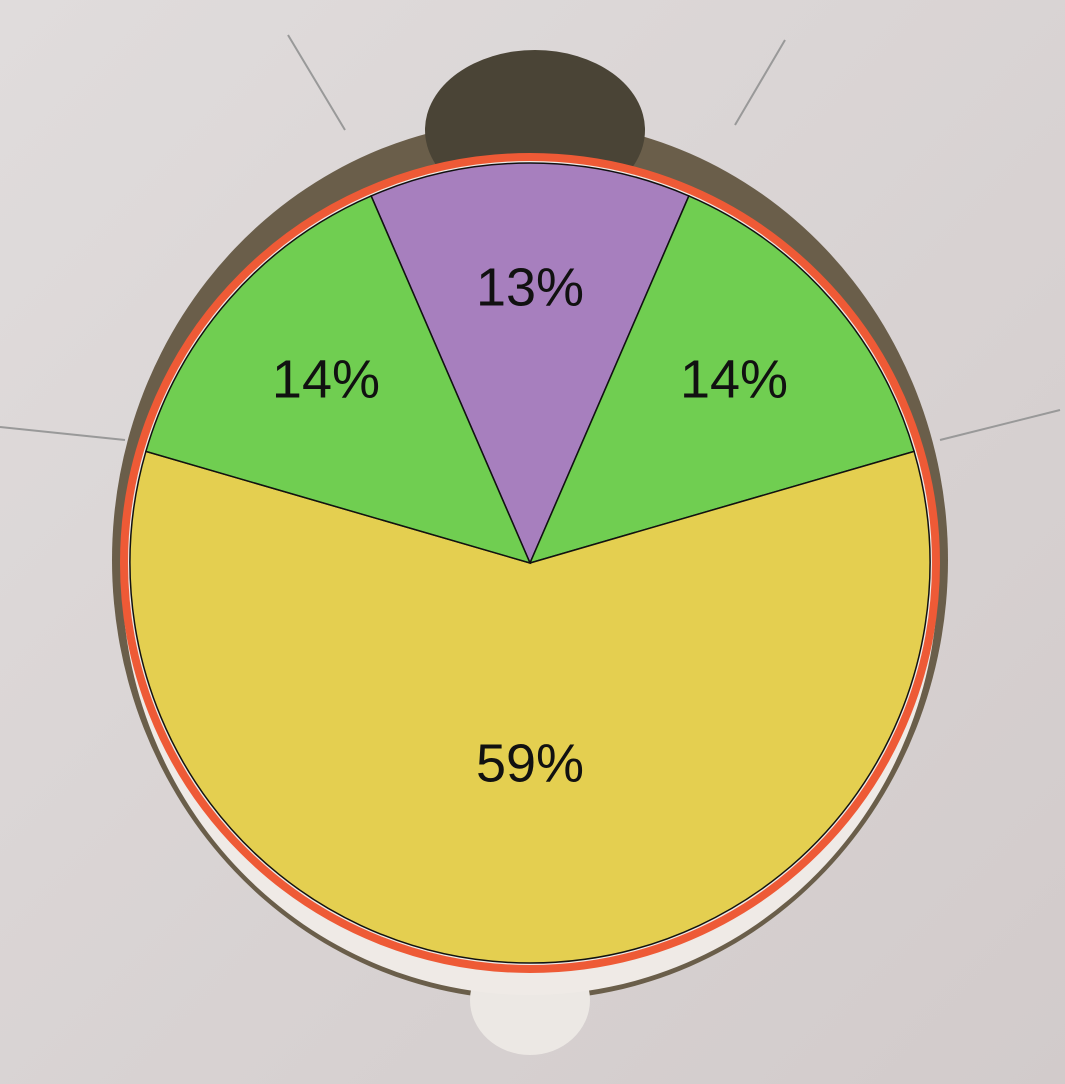 Image resolution: width=1065 pixels, height=1084 pixels. I want to click on data-label: 13%, so click(530, 287).